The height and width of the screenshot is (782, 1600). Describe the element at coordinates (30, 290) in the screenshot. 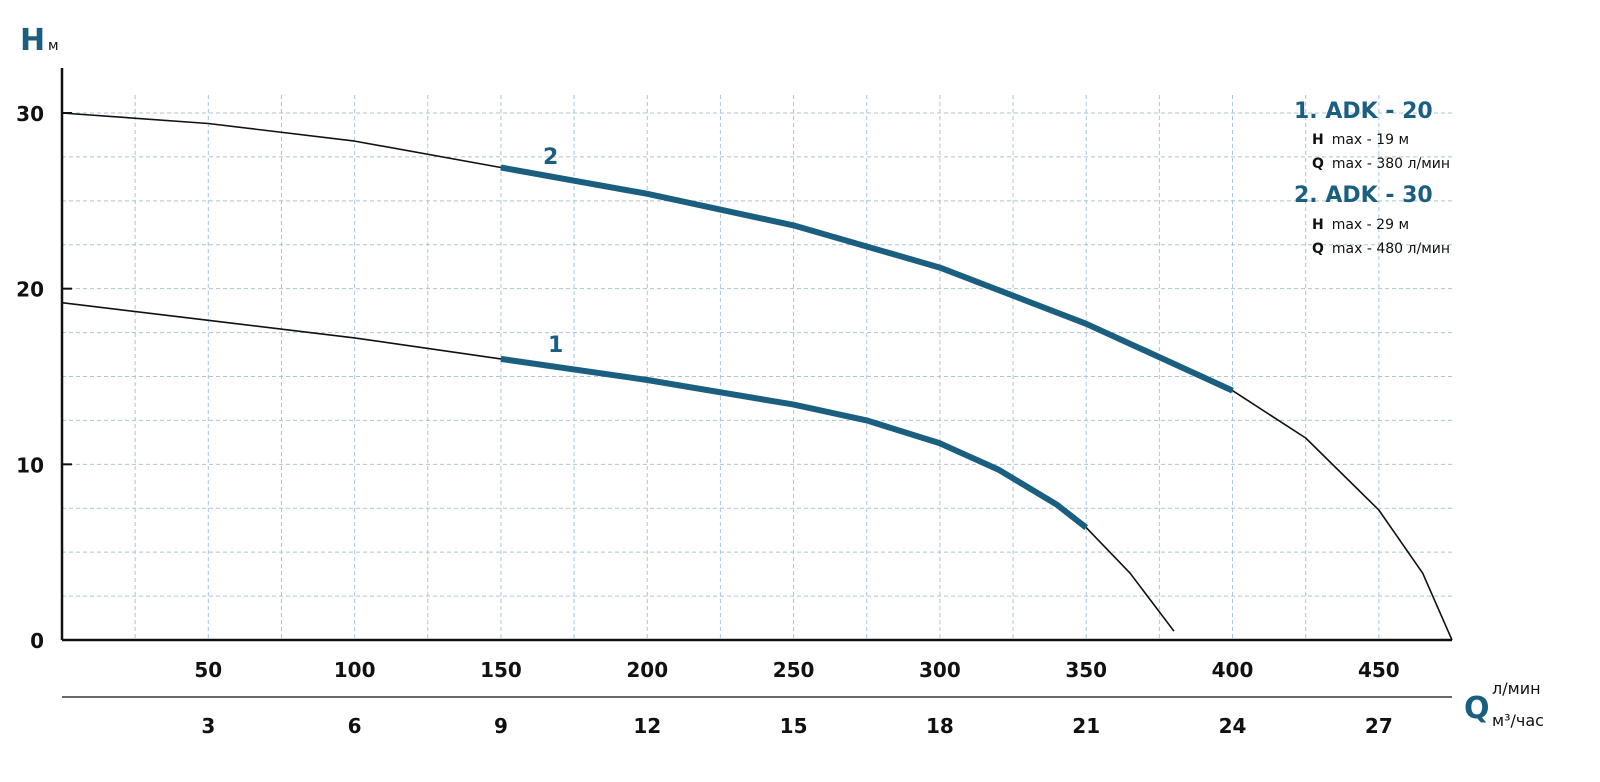

I see `y-tick-label: 20` at that location.